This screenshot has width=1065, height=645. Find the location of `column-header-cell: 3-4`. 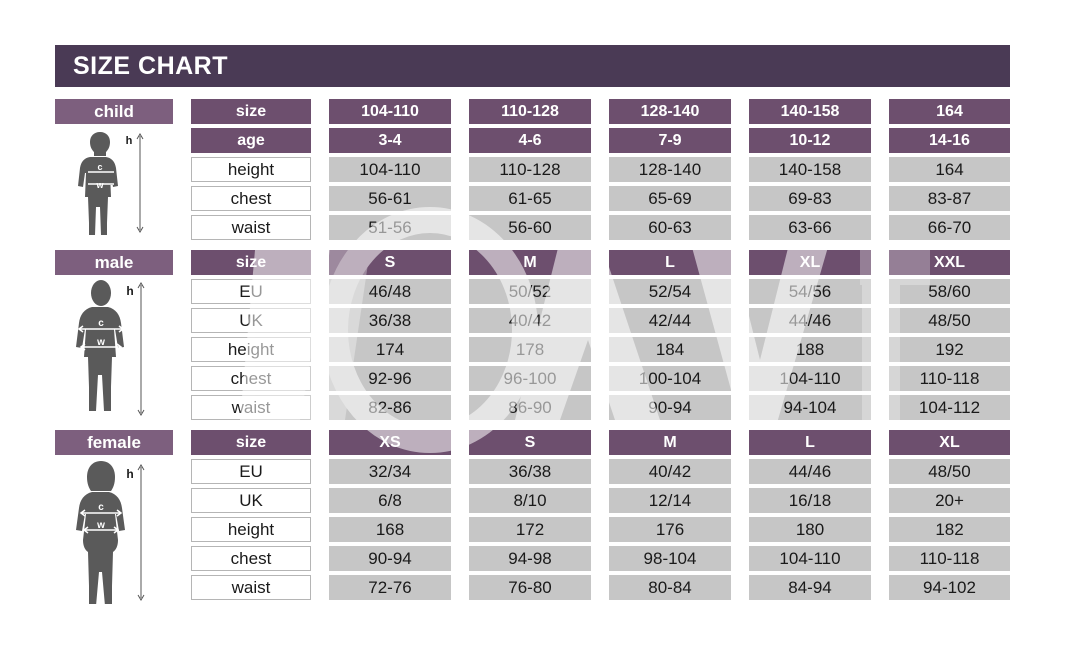

column-header-cell: 3-4 is located at coordinates (390, 140).